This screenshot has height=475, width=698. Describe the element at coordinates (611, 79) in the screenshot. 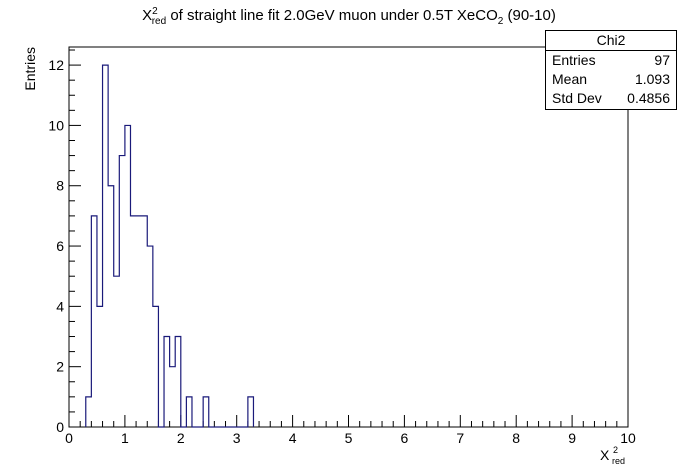

I see `stats-row-mean: Mean 1.093` at that location.